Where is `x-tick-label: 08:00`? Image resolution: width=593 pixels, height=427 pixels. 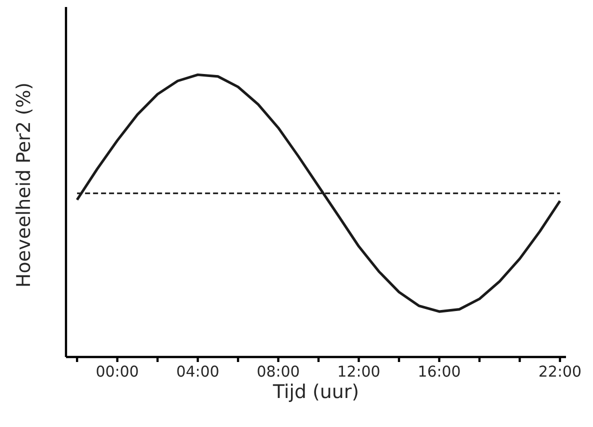 x-tick-label: 08:00 is located at coordinates (278, 371).